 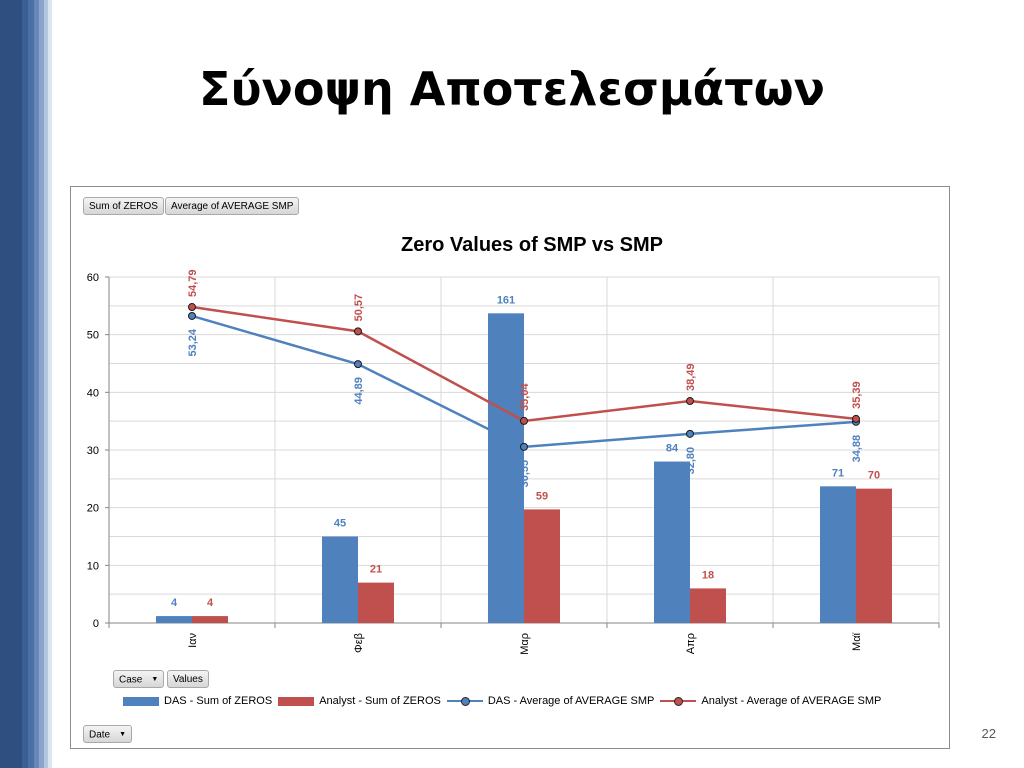 I want to click on legend-item: Analyst - Average of AVERAGE SMP, so click(x=770, y=701).